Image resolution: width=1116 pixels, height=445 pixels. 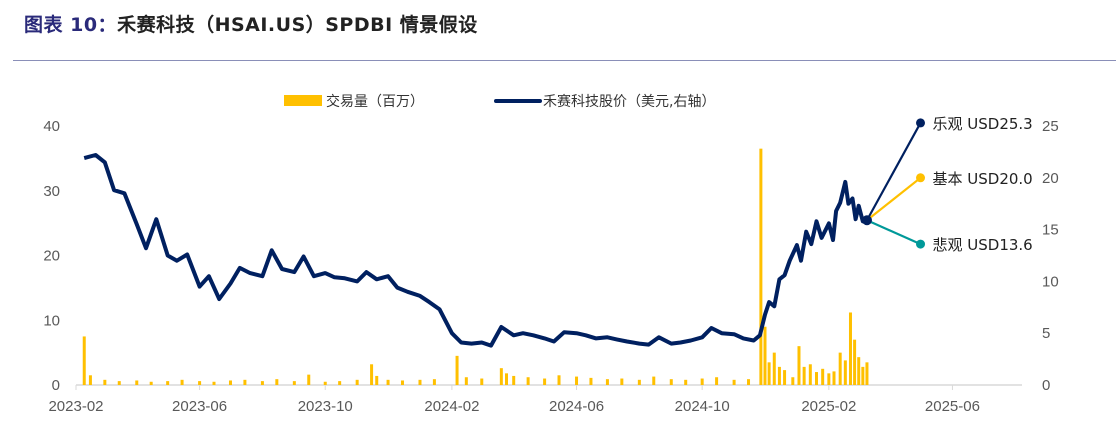 I want to click on y-right-tick-label: 20, so click(x=1050, y=178).